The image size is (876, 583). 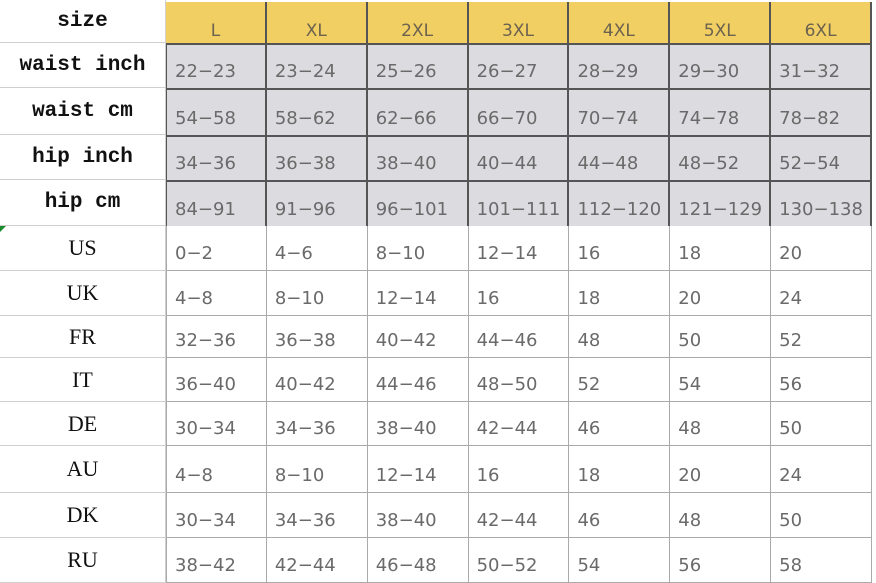 I want to click on table-cell: 46−48, so click(x=418, y=560).